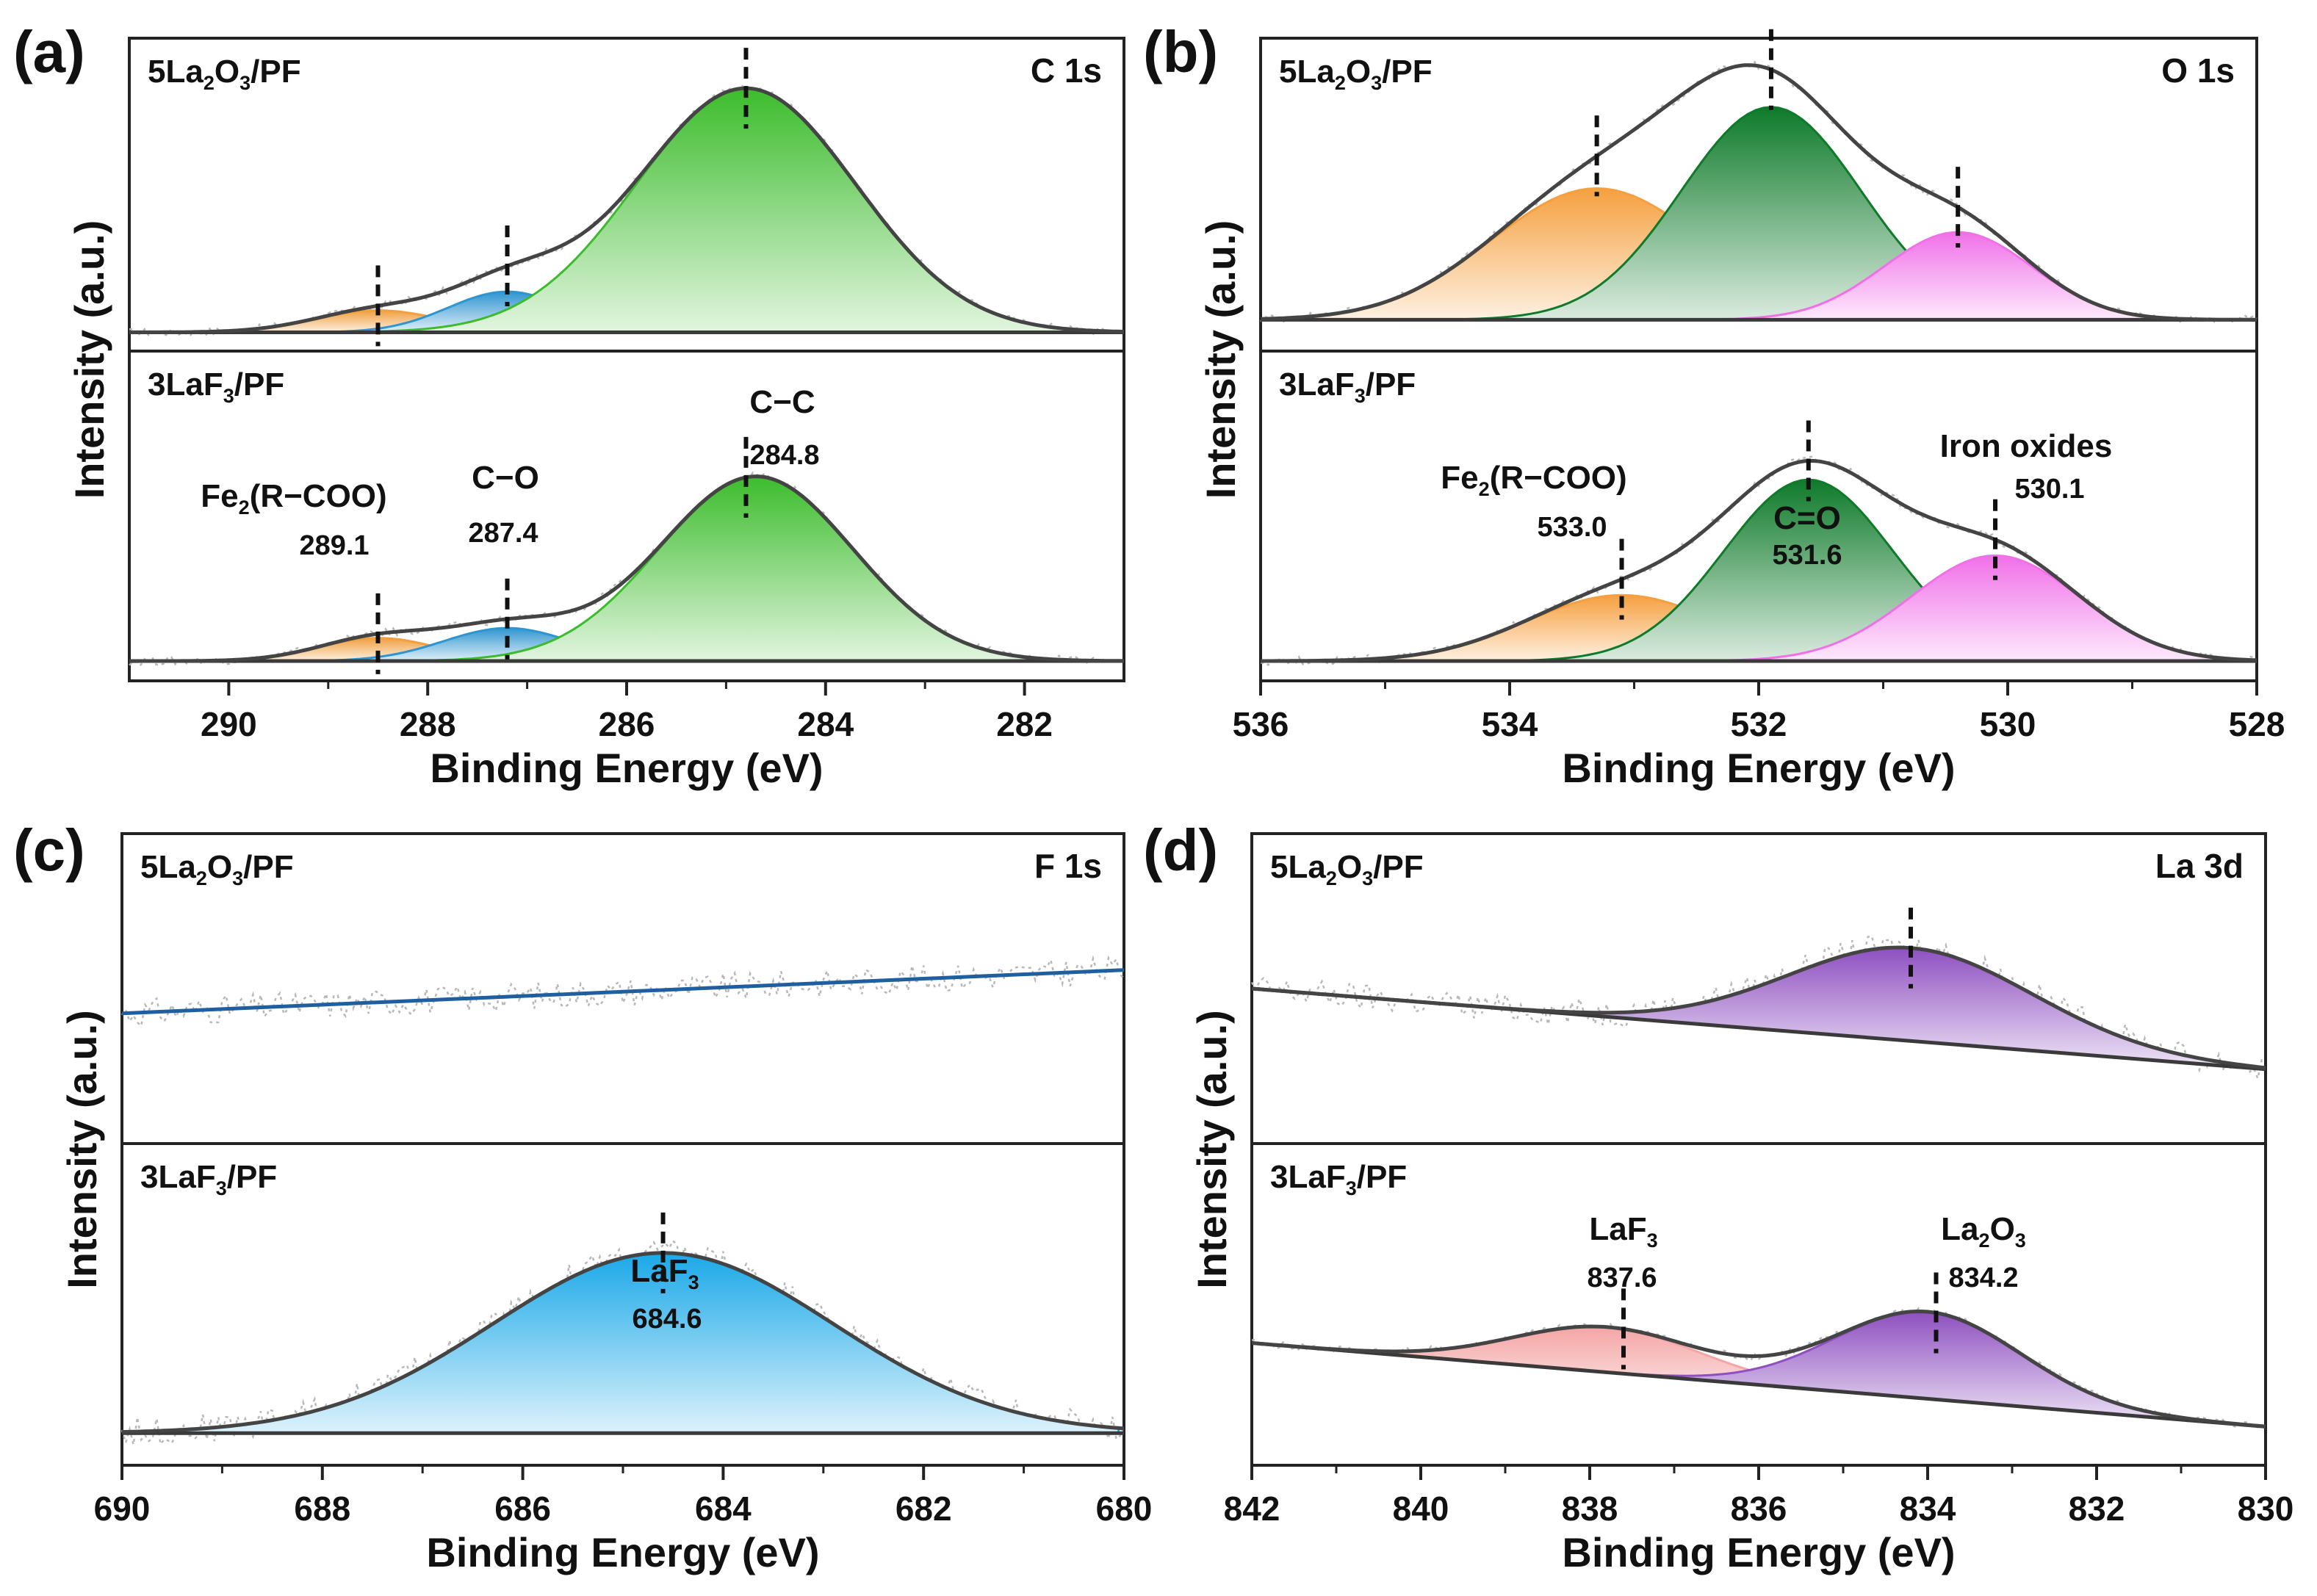  What do you see at coordinates (1758, 1295) in the screenshot?
I see `series-1: 3 LaF3/PF` at bounding box center [1758, 1295].